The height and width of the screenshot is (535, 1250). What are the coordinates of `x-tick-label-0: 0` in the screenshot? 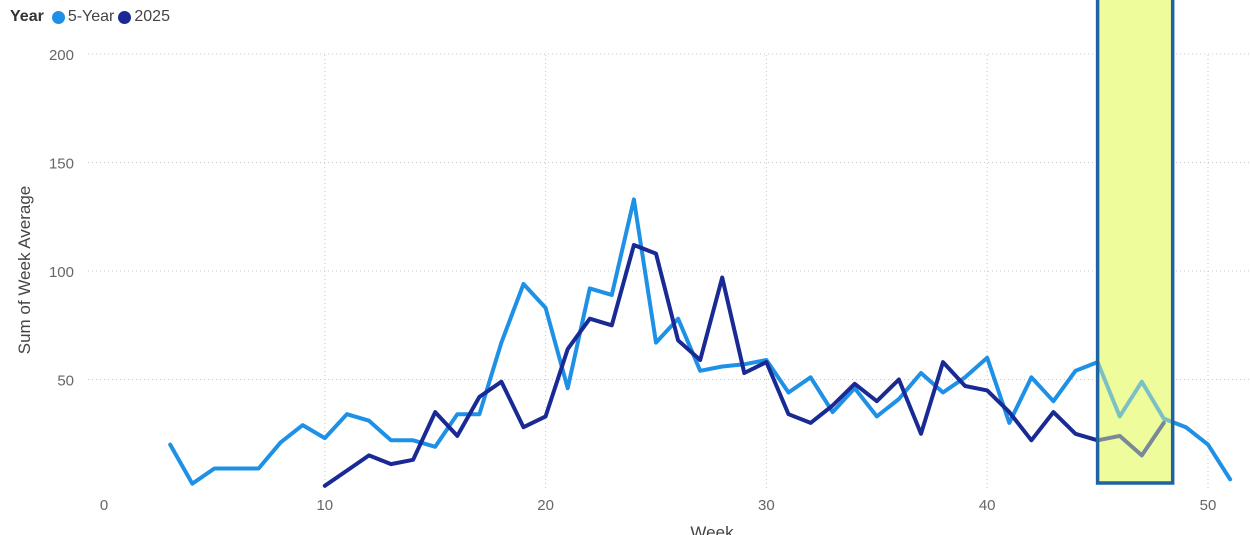 It's located at (104, 505).